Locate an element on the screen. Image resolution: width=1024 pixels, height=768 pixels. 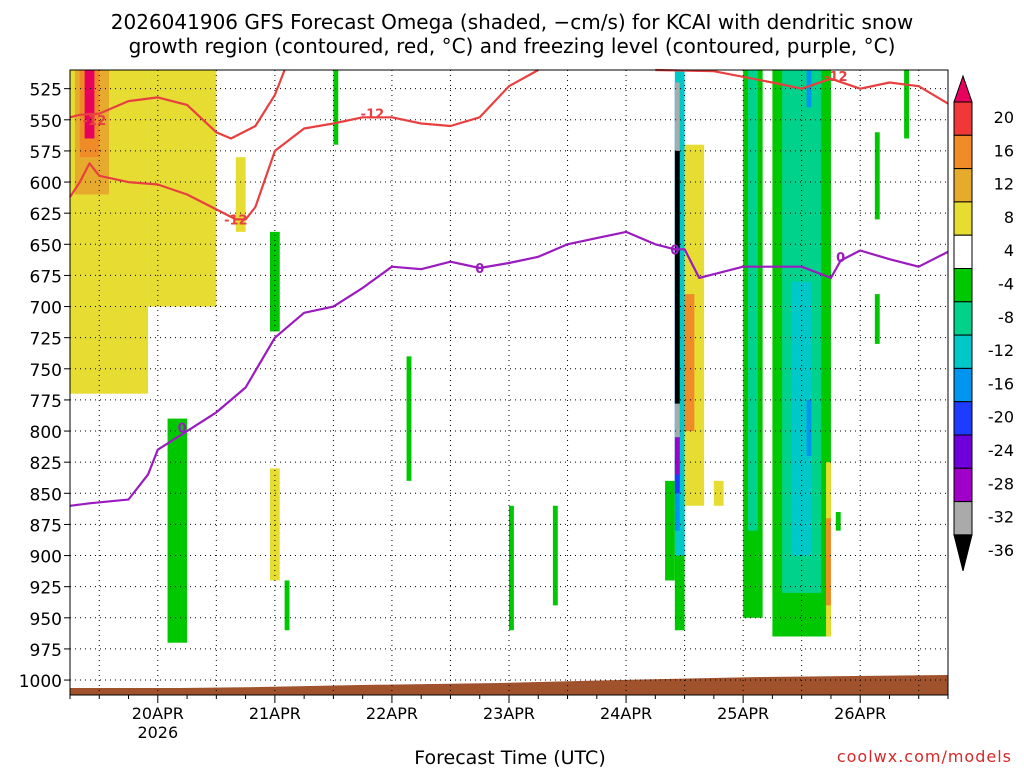
contour-label-3: -12 is located at coordinates (836, 77).